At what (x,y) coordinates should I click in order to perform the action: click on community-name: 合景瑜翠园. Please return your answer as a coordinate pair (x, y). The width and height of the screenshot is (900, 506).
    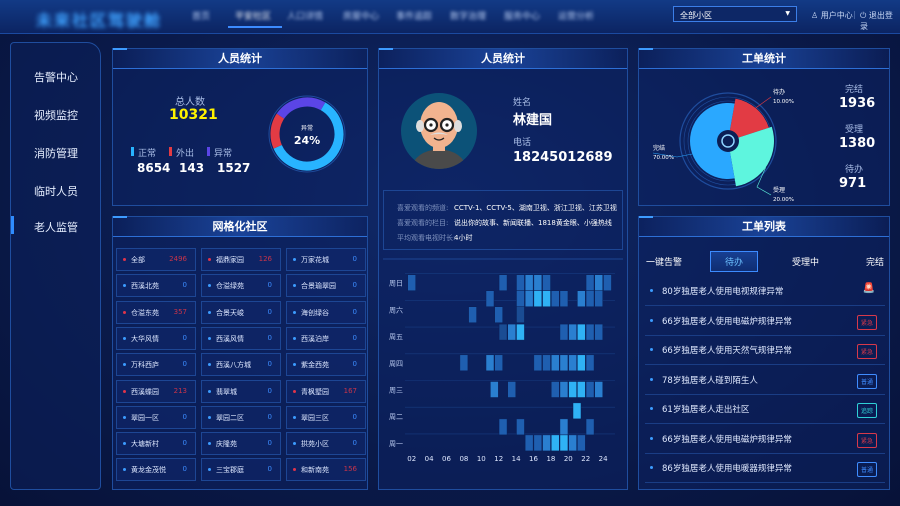
    Looking at the image, I should click on (318, 286).